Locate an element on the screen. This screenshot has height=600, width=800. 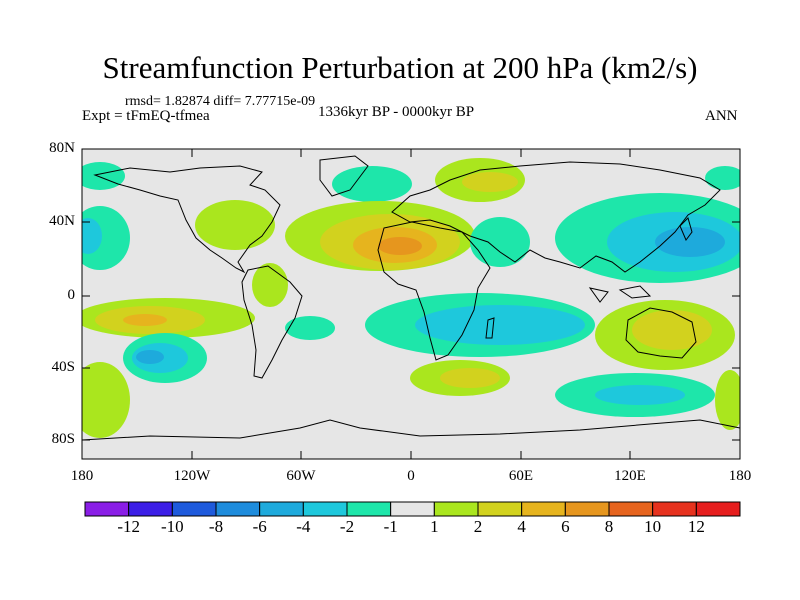
lat-tick-label: 80S is located at coordinates (63, 439).